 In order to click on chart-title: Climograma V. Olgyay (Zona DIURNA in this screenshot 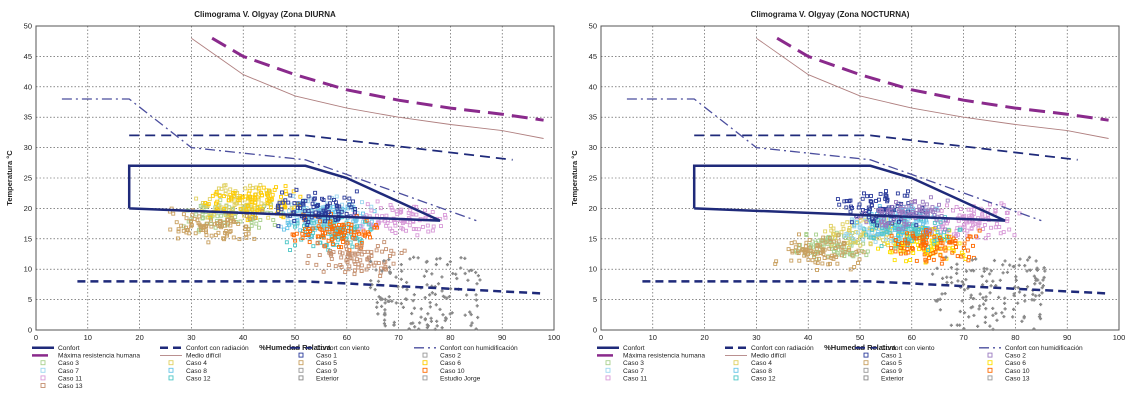, I will do `click(265, 14)`.